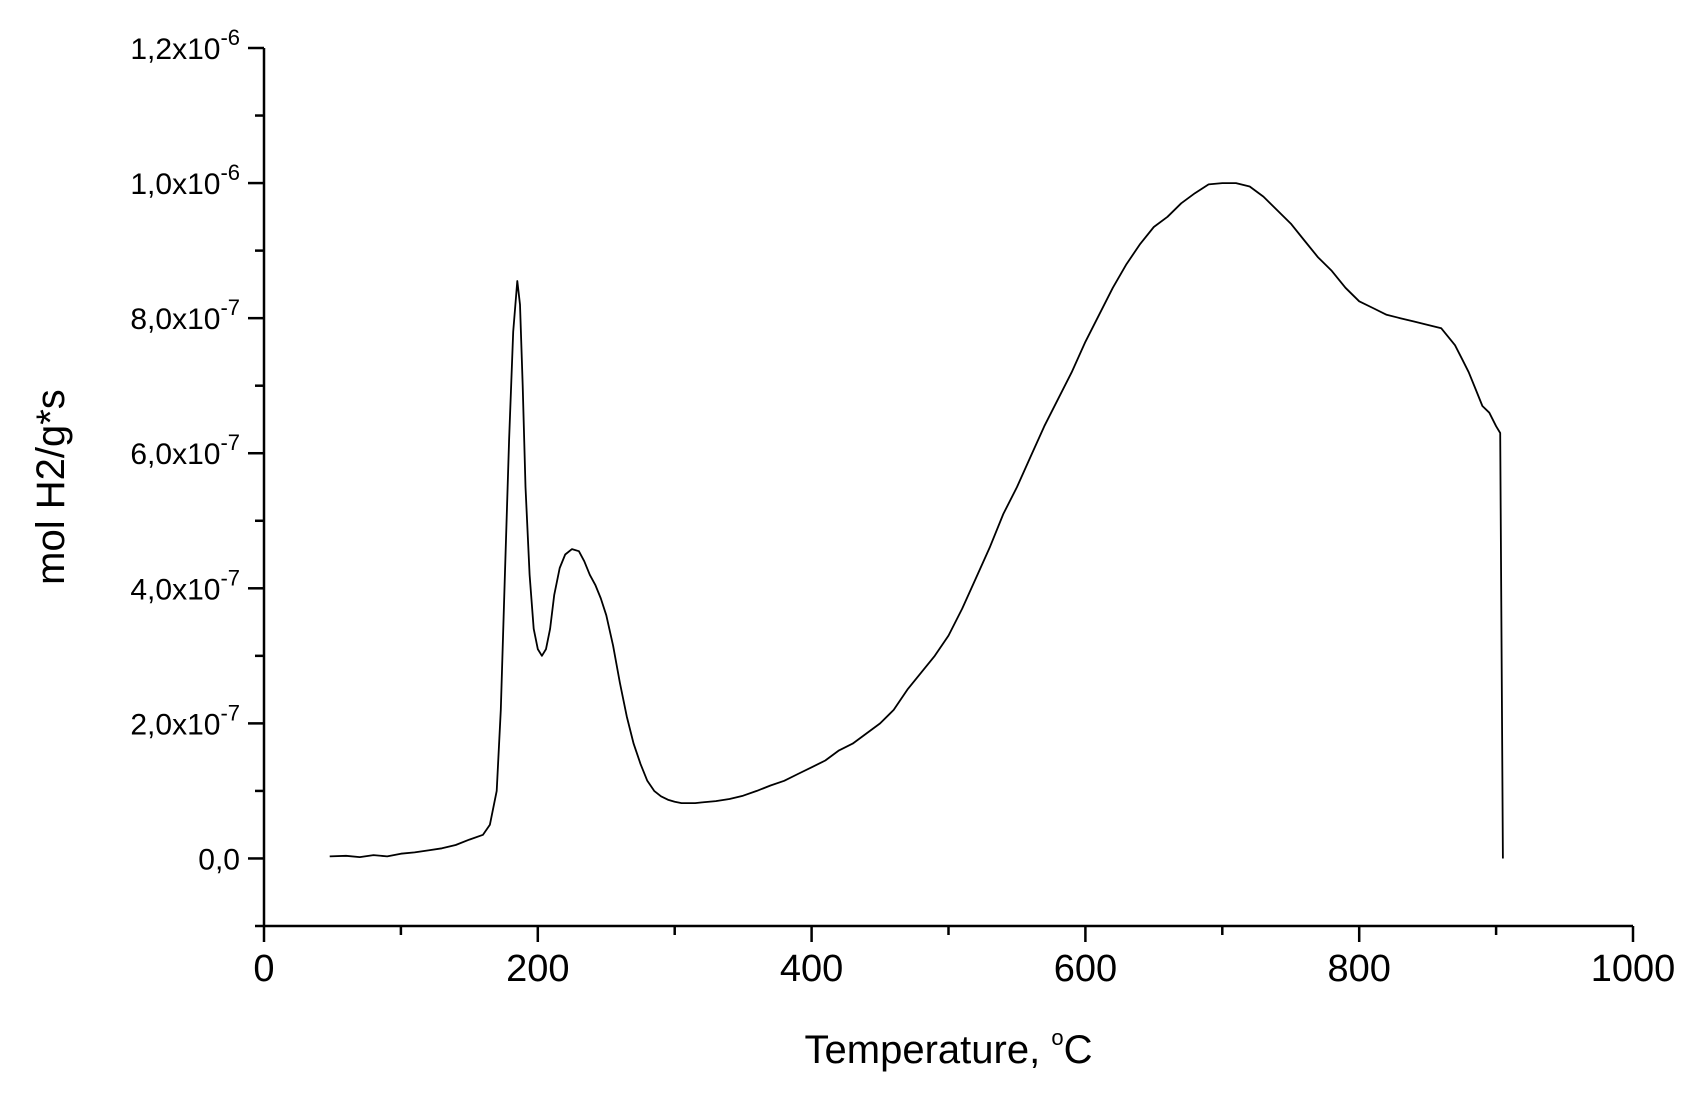 This screenshot has width=1707, height=1100. I want to click on x-axis-title: Temperature, oC, so click(949, 1048).